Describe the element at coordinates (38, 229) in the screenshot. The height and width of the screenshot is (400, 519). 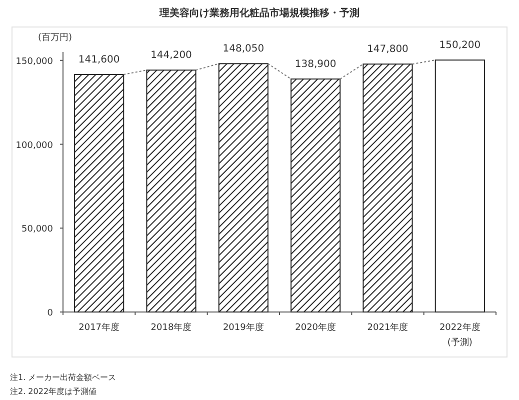
I see `y-tick-label: 50,000` at that location.